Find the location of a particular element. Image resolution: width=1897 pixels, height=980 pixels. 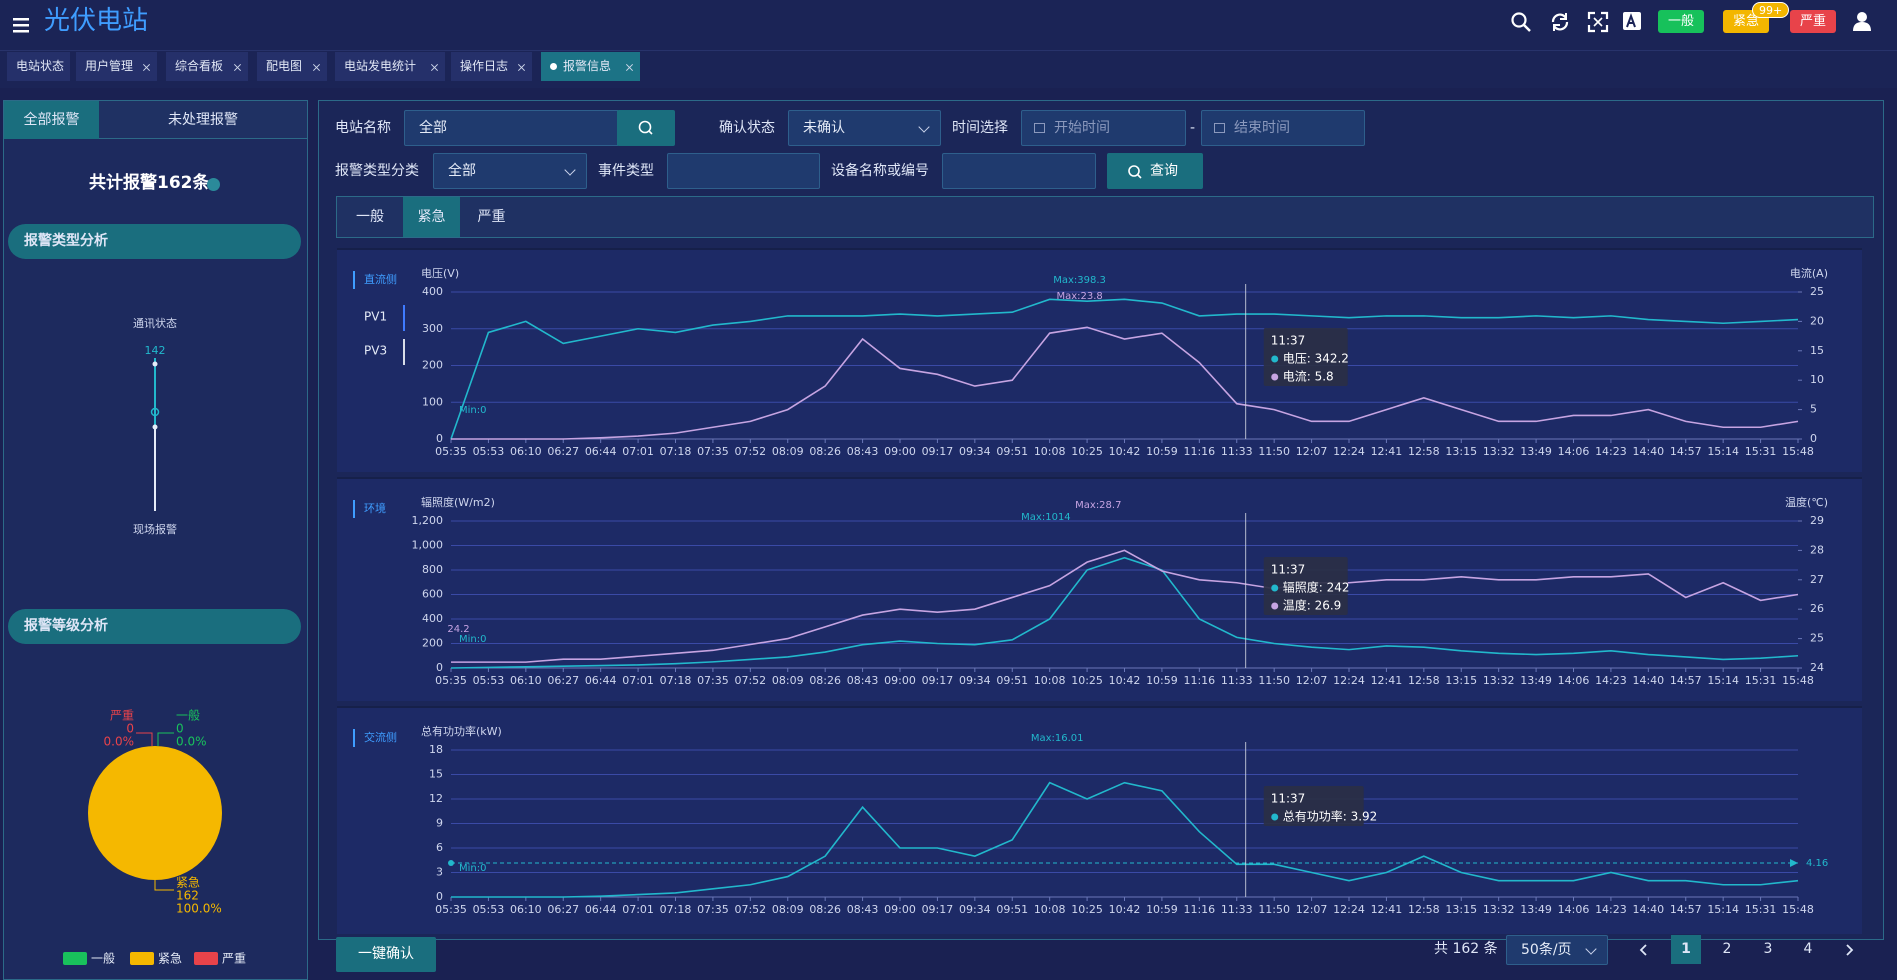

chevron-left is located at coordinates (1643, 950).